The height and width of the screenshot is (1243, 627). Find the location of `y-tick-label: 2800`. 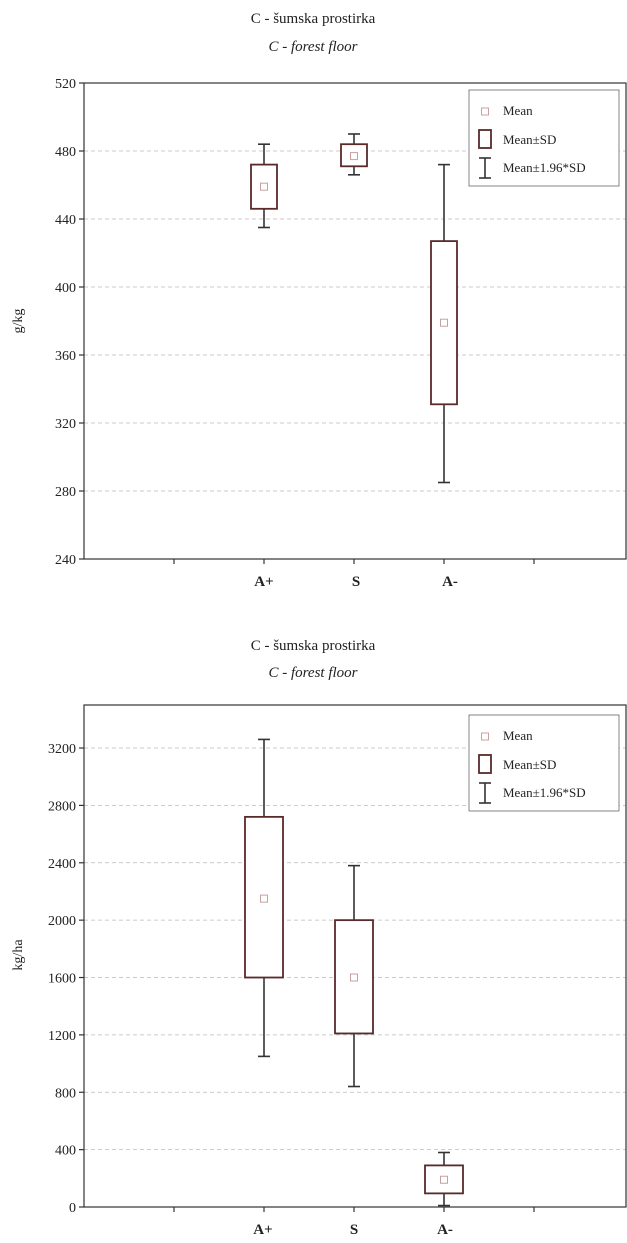

y-tick-label: 2800 is located at coordinates (62, 806).